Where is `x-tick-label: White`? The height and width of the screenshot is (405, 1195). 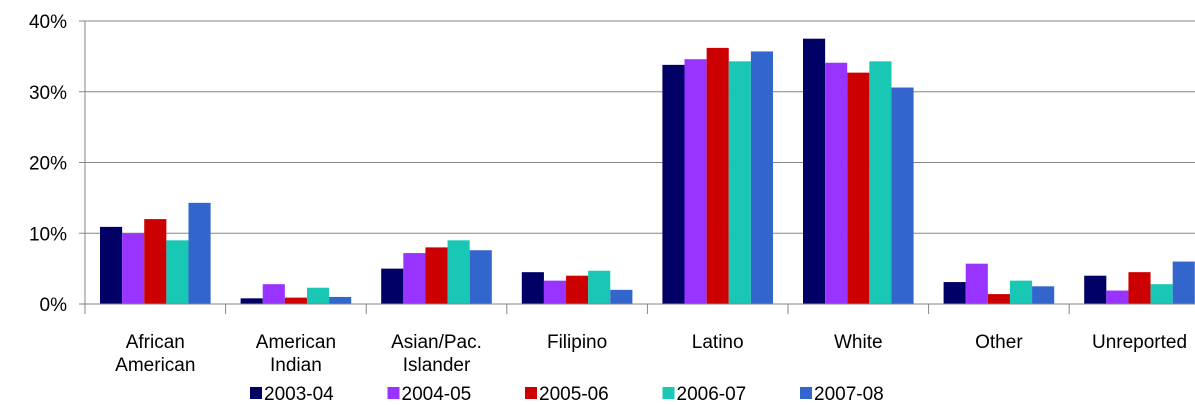
x-tick-label: White is located at coordinates (858, 342).